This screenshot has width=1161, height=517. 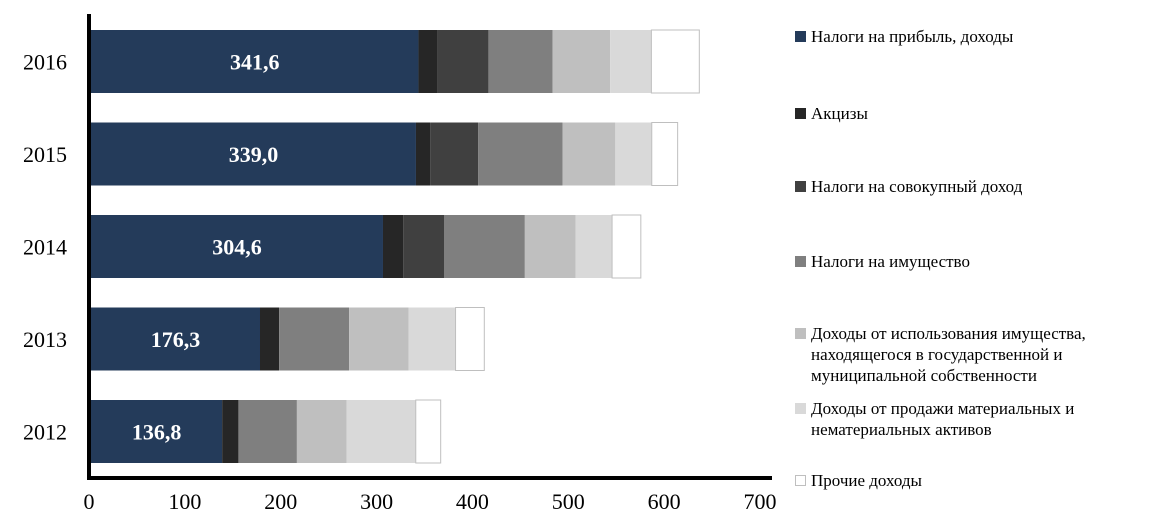 I want to click on category-label-2016: 2016, so click(x=45, y=62).